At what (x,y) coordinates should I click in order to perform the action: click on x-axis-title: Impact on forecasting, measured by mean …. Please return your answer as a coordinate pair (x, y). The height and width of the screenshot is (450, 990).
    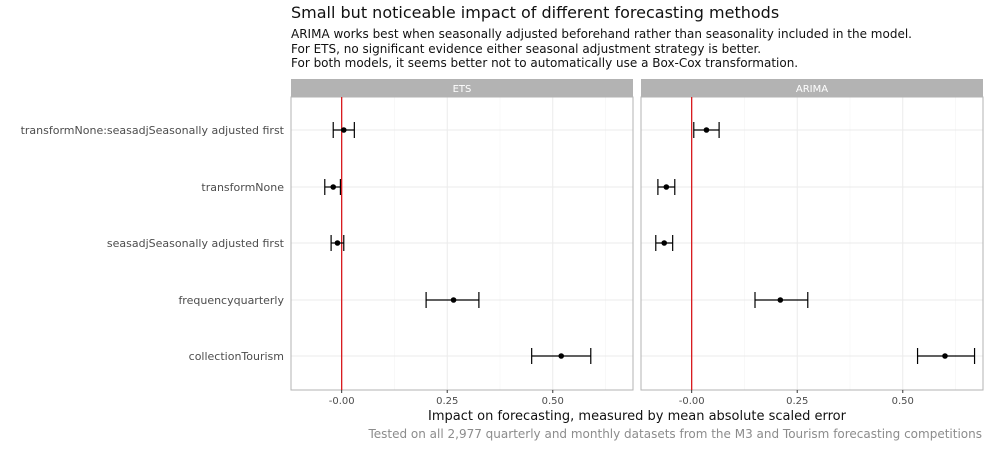
    Looking at the image, I should click on (637, 416).